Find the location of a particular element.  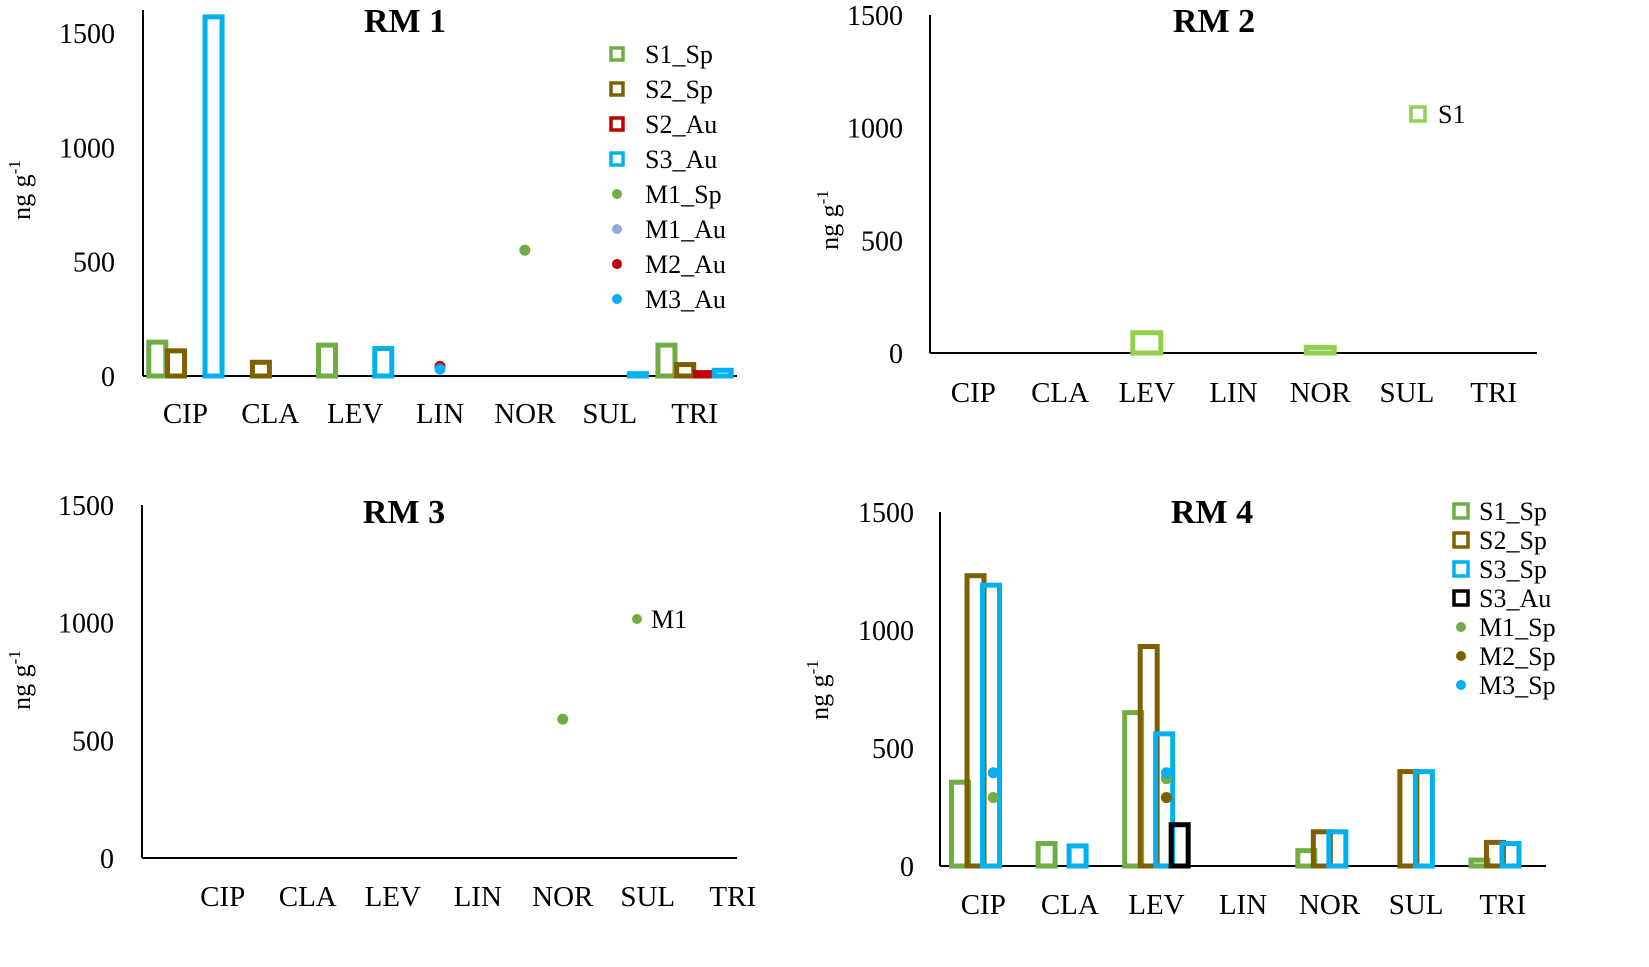

x-tick-label: SUL is located at coordinates (647, 897).